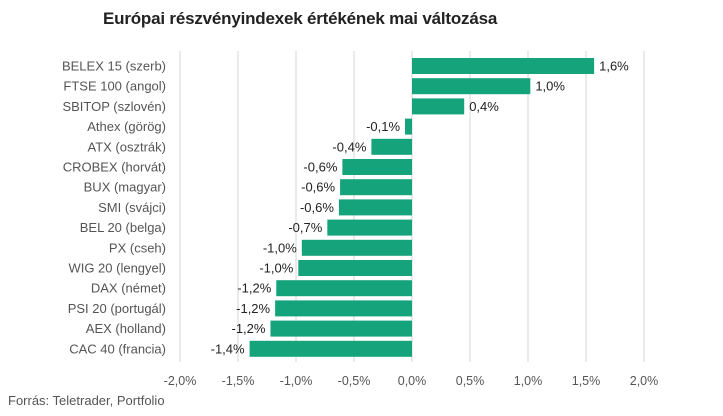 The image size is (723, 416). I want to click on category-label: PX (cseh), so click(137, 247).